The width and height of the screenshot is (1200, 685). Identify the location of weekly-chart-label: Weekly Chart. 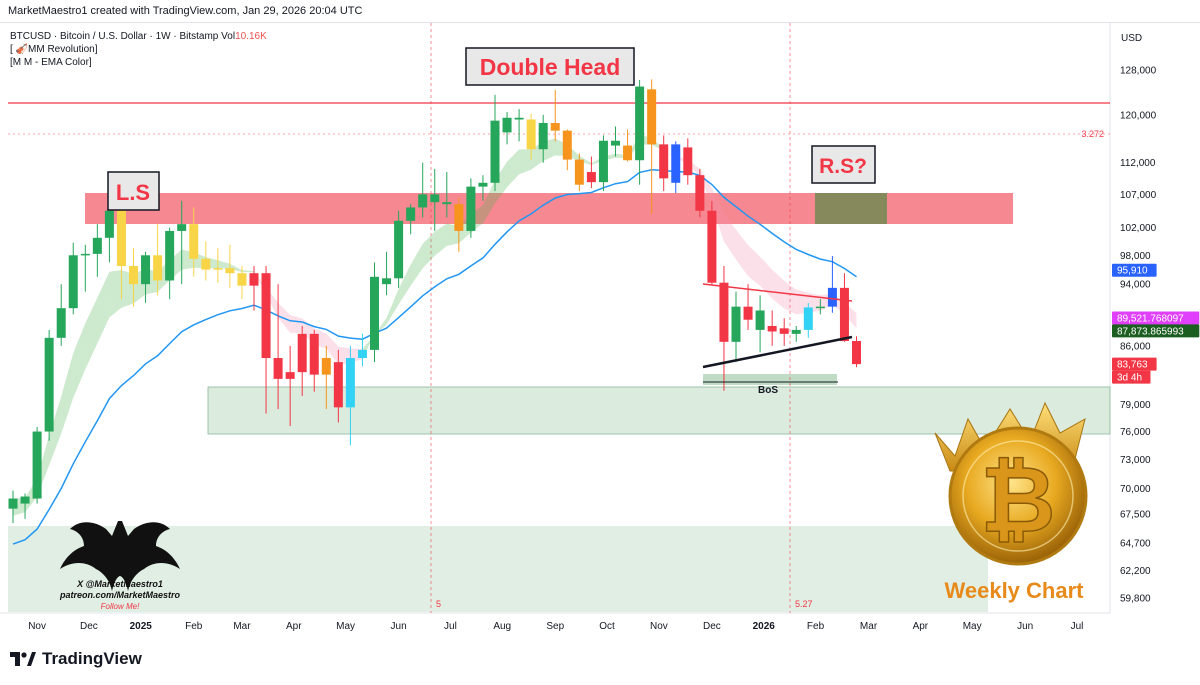
(1015, 590).